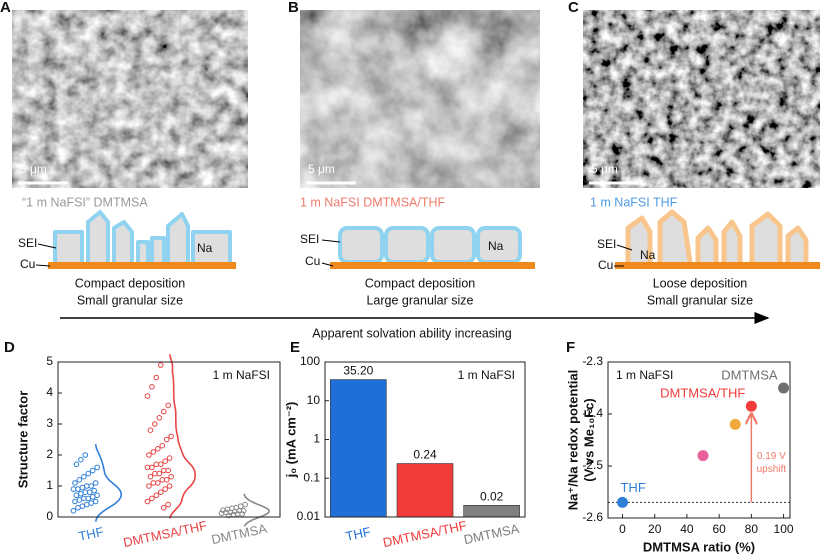 The height and width of the screenshot is (554, 827). Describe the element at coordinates (241, 375) in the screenshot. I see `annotation: 1 m NaFSI` at that location.